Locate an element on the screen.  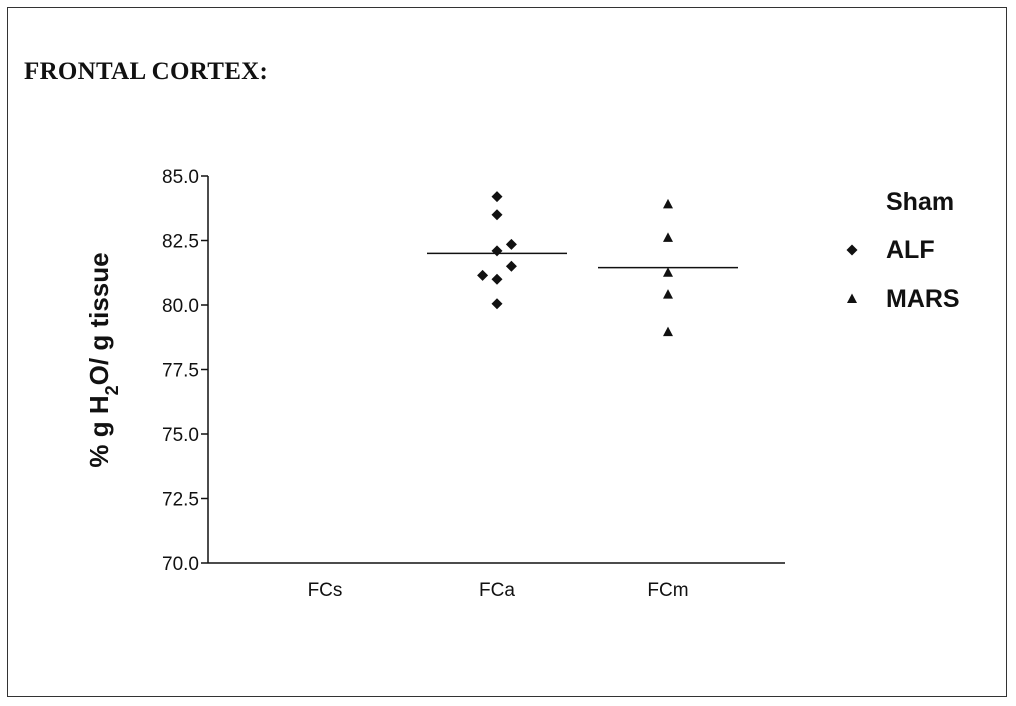
y-tick-label: 80.0 is located at coordinates (180, 306).